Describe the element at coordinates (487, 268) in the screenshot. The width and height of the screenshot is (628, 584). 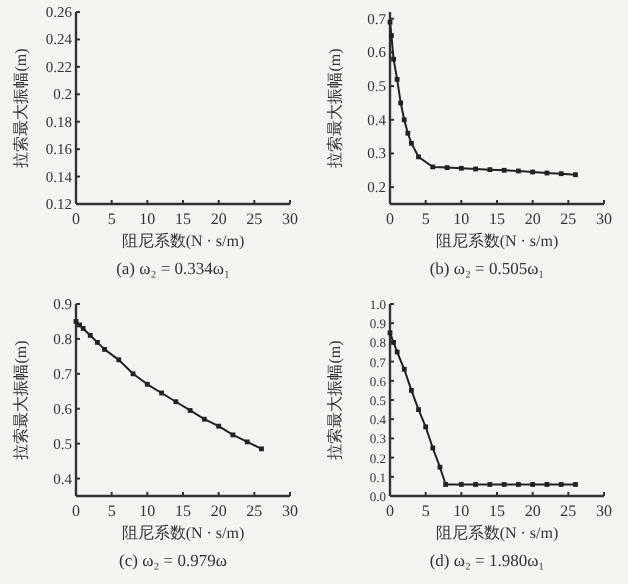
I see `text: (b) ω₂ = 0.505ω₁` at that location.